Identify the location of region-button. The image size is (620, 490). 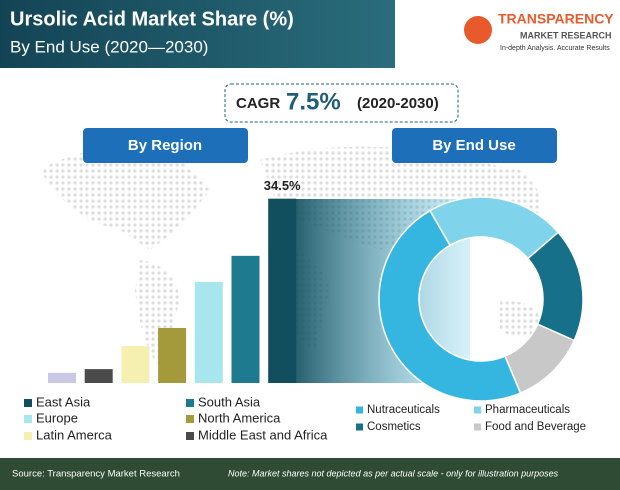
(165, 145).